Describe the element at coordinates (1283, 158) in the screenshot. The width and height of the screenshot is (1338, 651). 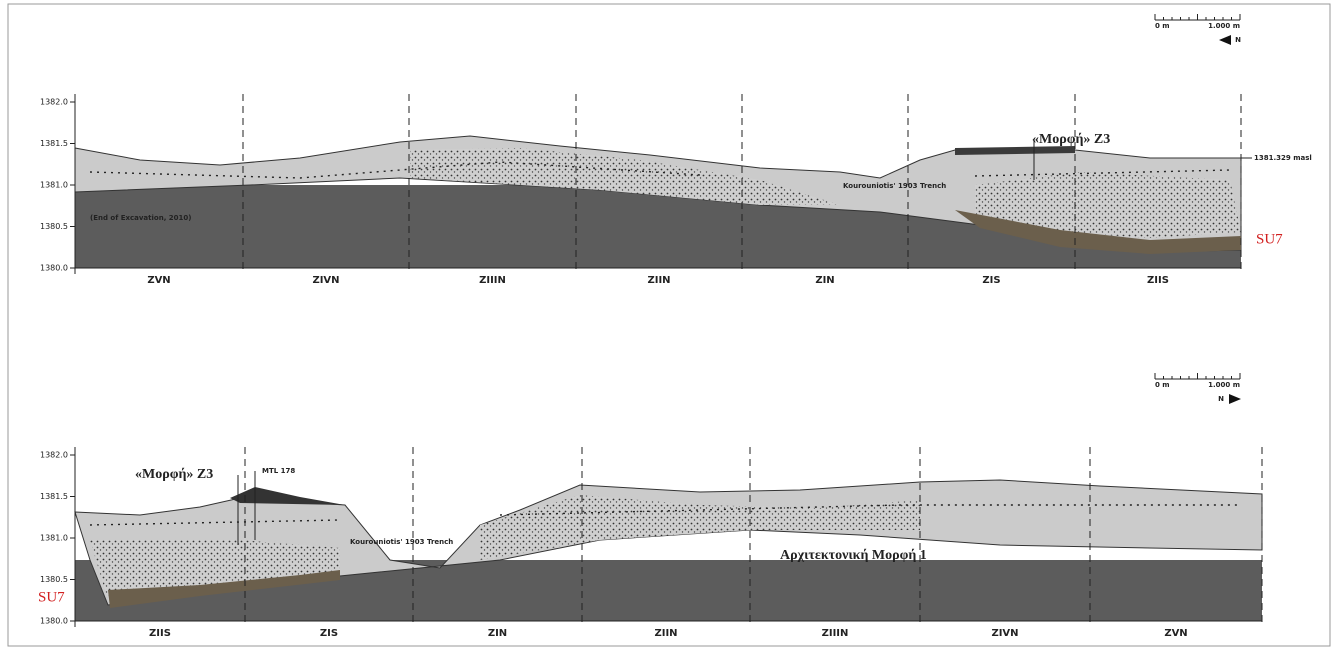
I see `datum-label: 1381.329 masl` at that location.